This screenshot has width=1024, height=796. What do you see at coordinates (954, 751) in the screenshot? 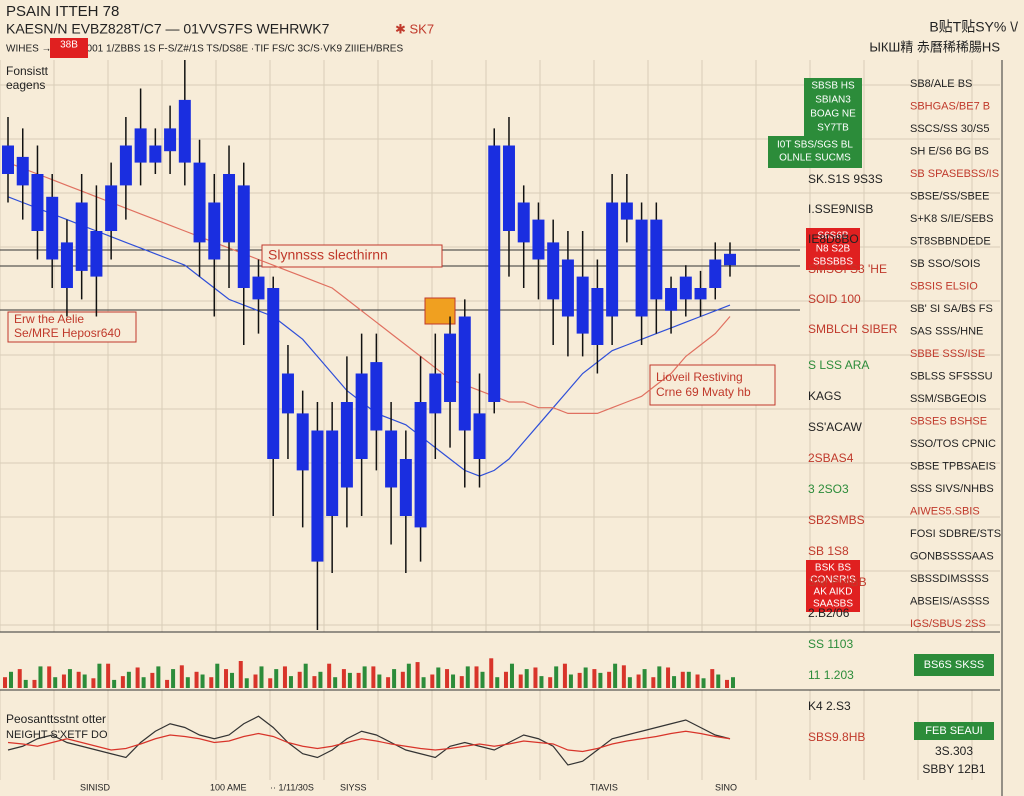
I see `side-text: 3S.303` at bounding box center [954, 751].